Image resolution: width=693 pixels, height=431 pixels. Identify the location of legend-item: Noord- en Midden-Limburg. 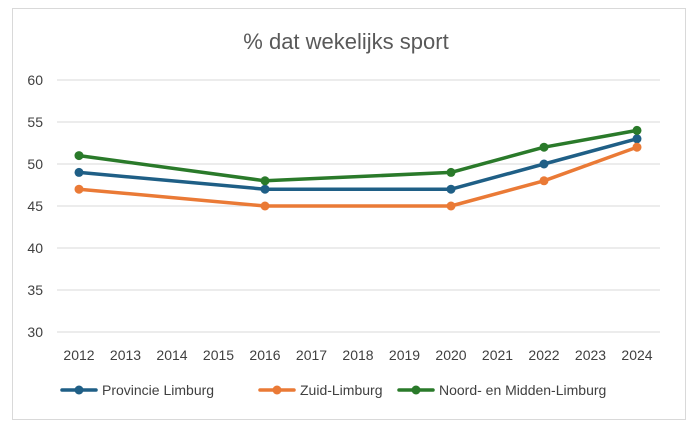
(501, 390).